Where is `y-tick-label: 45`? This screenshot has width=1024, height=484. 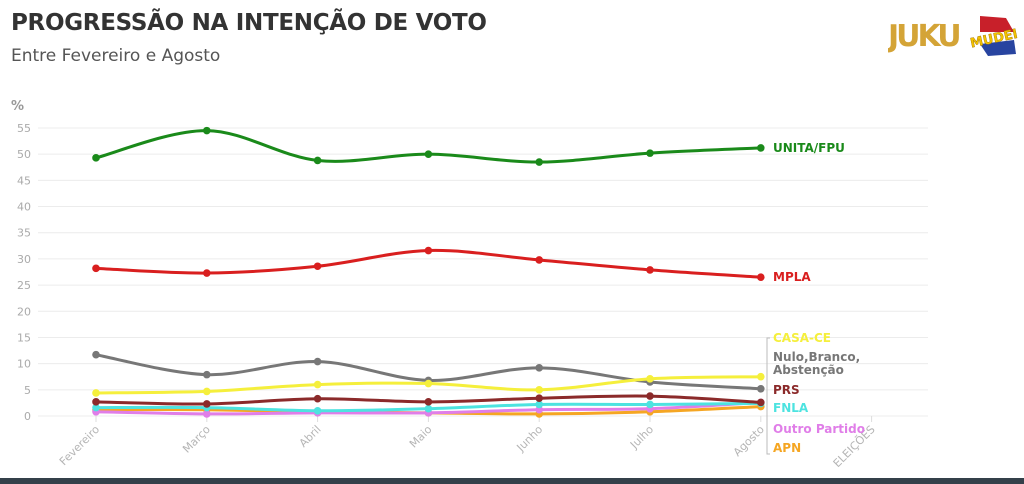
y-tick-label: 45 is located at coordinates (24, 180).